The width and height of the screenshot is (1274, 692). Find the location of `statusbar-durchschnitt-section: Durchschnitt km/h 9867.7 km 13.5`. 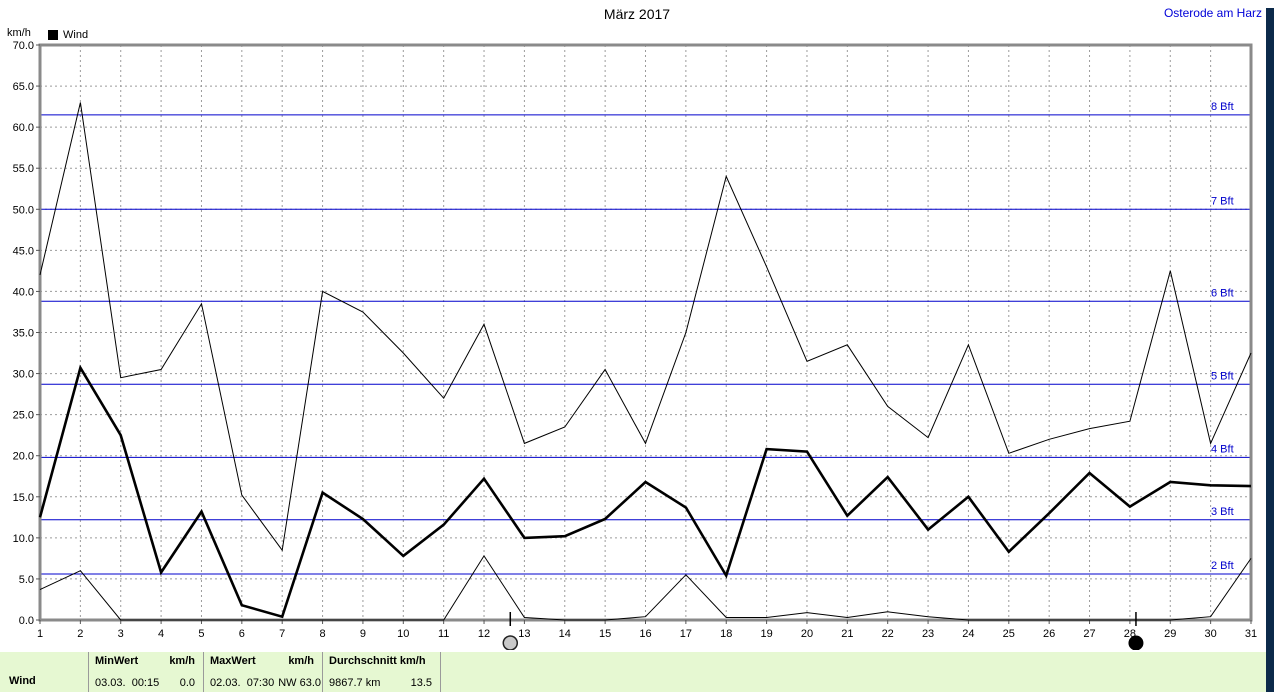

statusbar-durchschnitt-section: Durchschnitt km/h 9867.7 km 13.5 is located at coordinates (382, 672).